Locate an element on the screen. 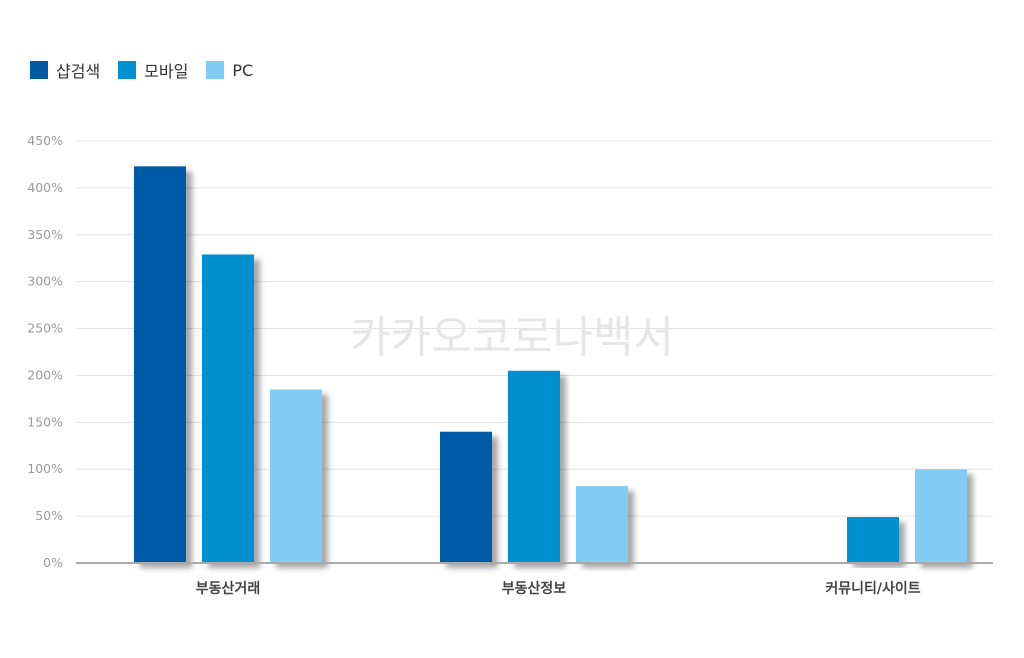  legend: 샵검색 모바일 PC is located at coordinates (141, 70).